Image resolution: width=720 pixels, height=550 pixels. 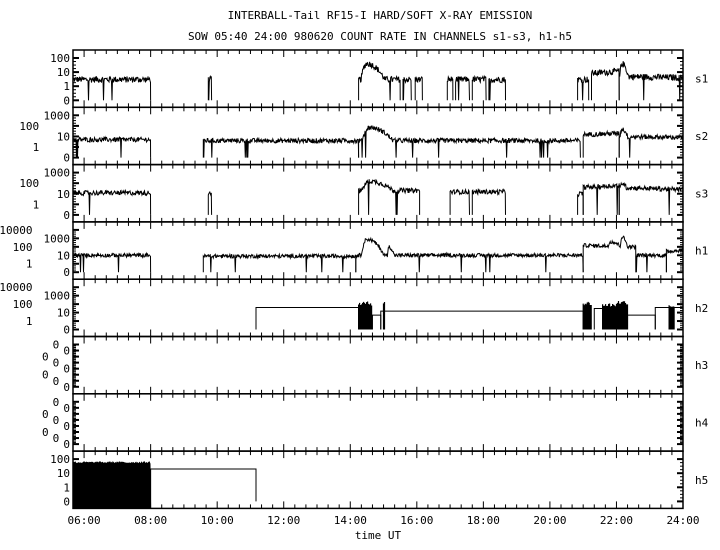 What do you see at coordinates (283, 520) in the screenshot?
I see `x-tick-label: 12:00` at bounding box center [283, 520].